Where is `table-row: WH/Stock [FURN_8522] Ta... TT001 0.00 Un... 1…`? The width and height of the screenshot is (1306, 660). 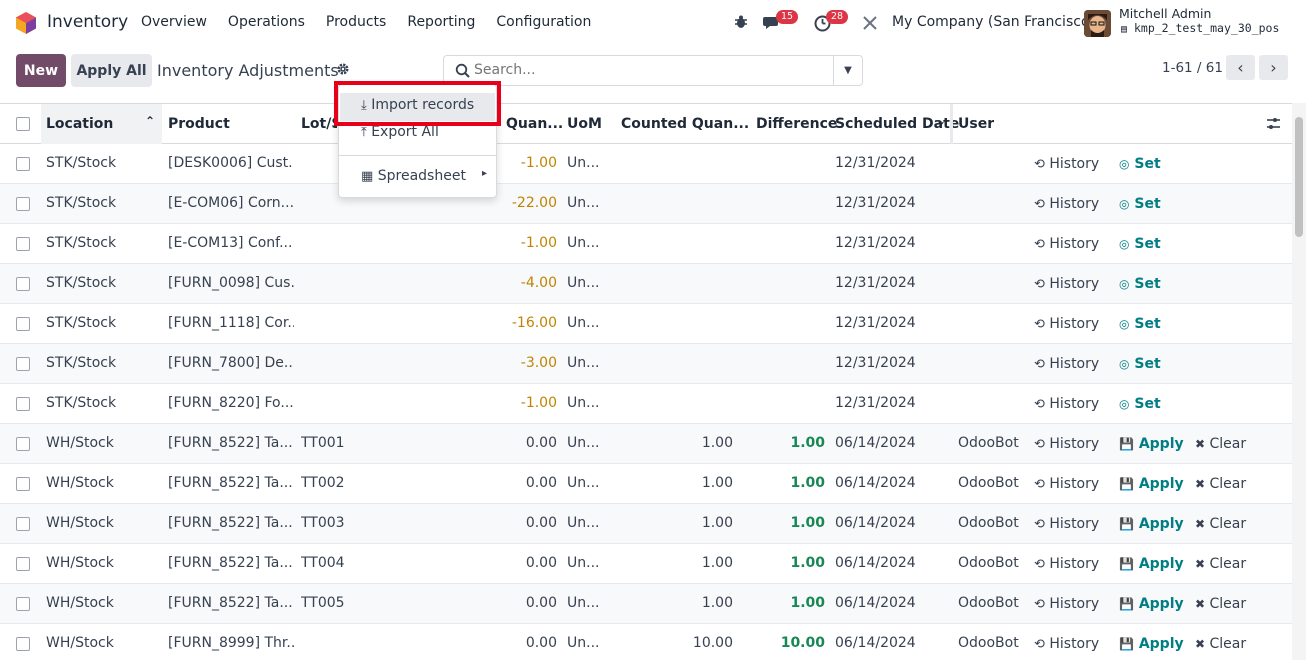 table-row: WH/Stock [FURN_8522] Ta... TT001 0.00 Un... 1… is located at coordinates (646, 444).